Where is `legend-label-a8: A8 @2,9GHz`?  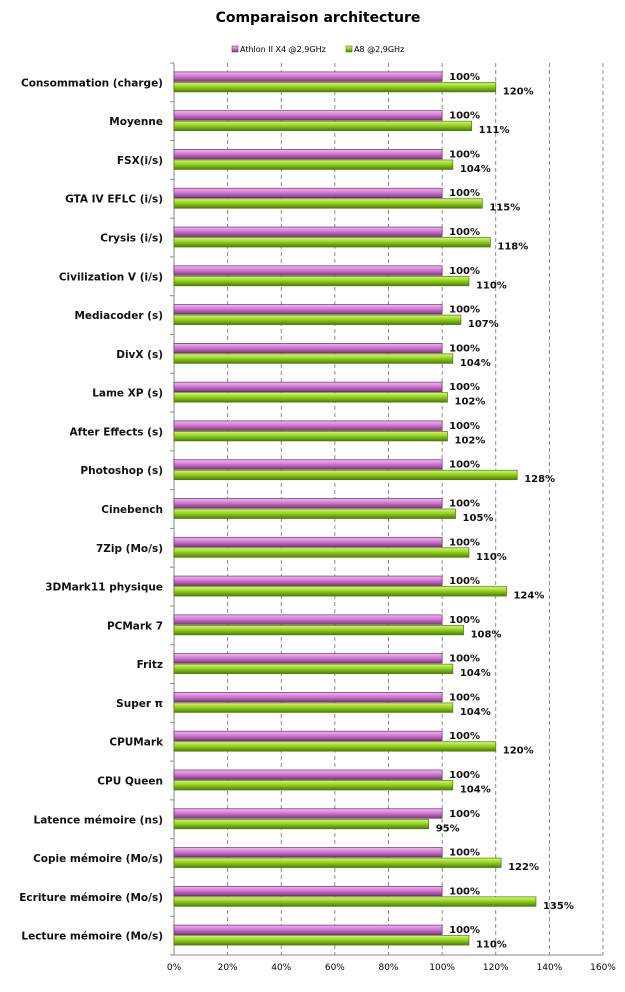 legend-label-a8: A8 @2,9GHz is located at coordinates (379, 49).